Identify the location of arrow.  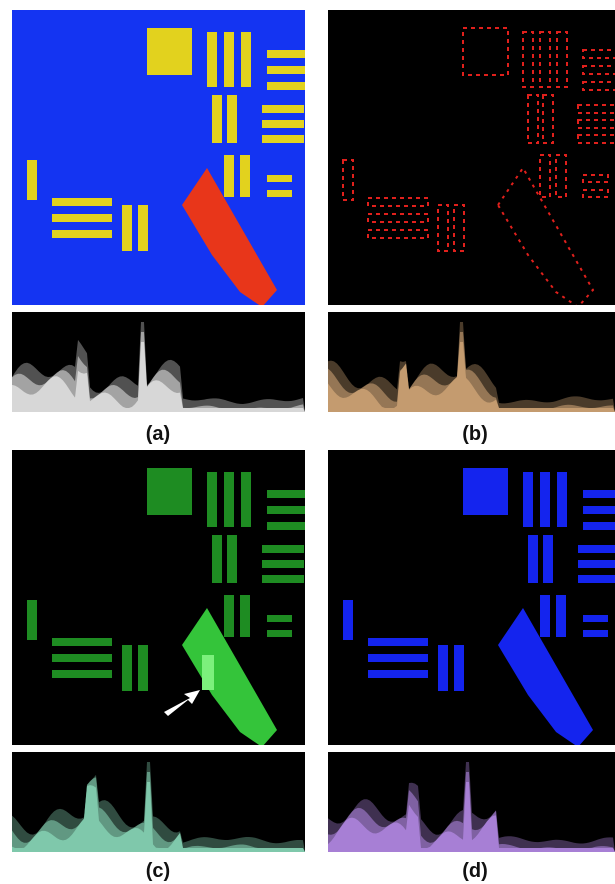
(182, 703).